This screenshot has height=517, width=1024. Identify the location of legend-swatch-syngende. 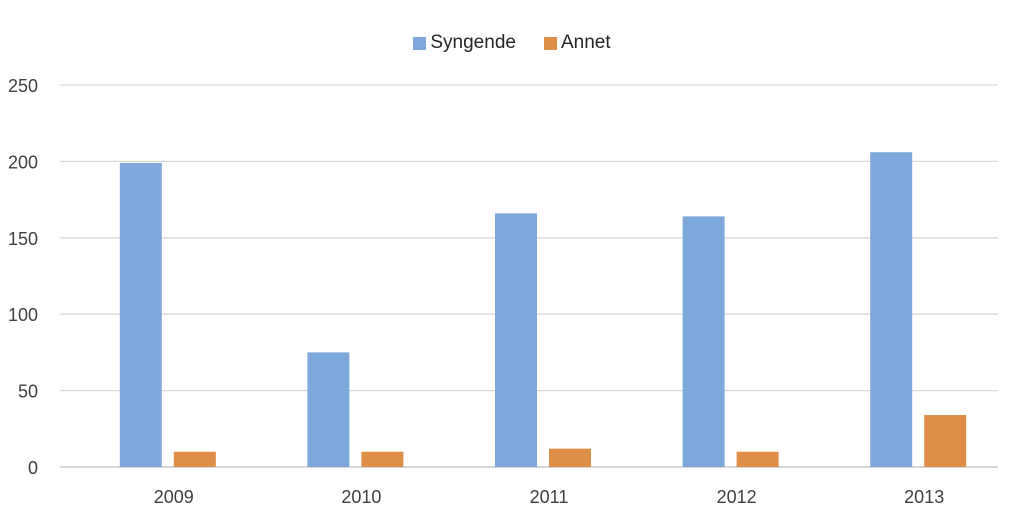
(420, 43).